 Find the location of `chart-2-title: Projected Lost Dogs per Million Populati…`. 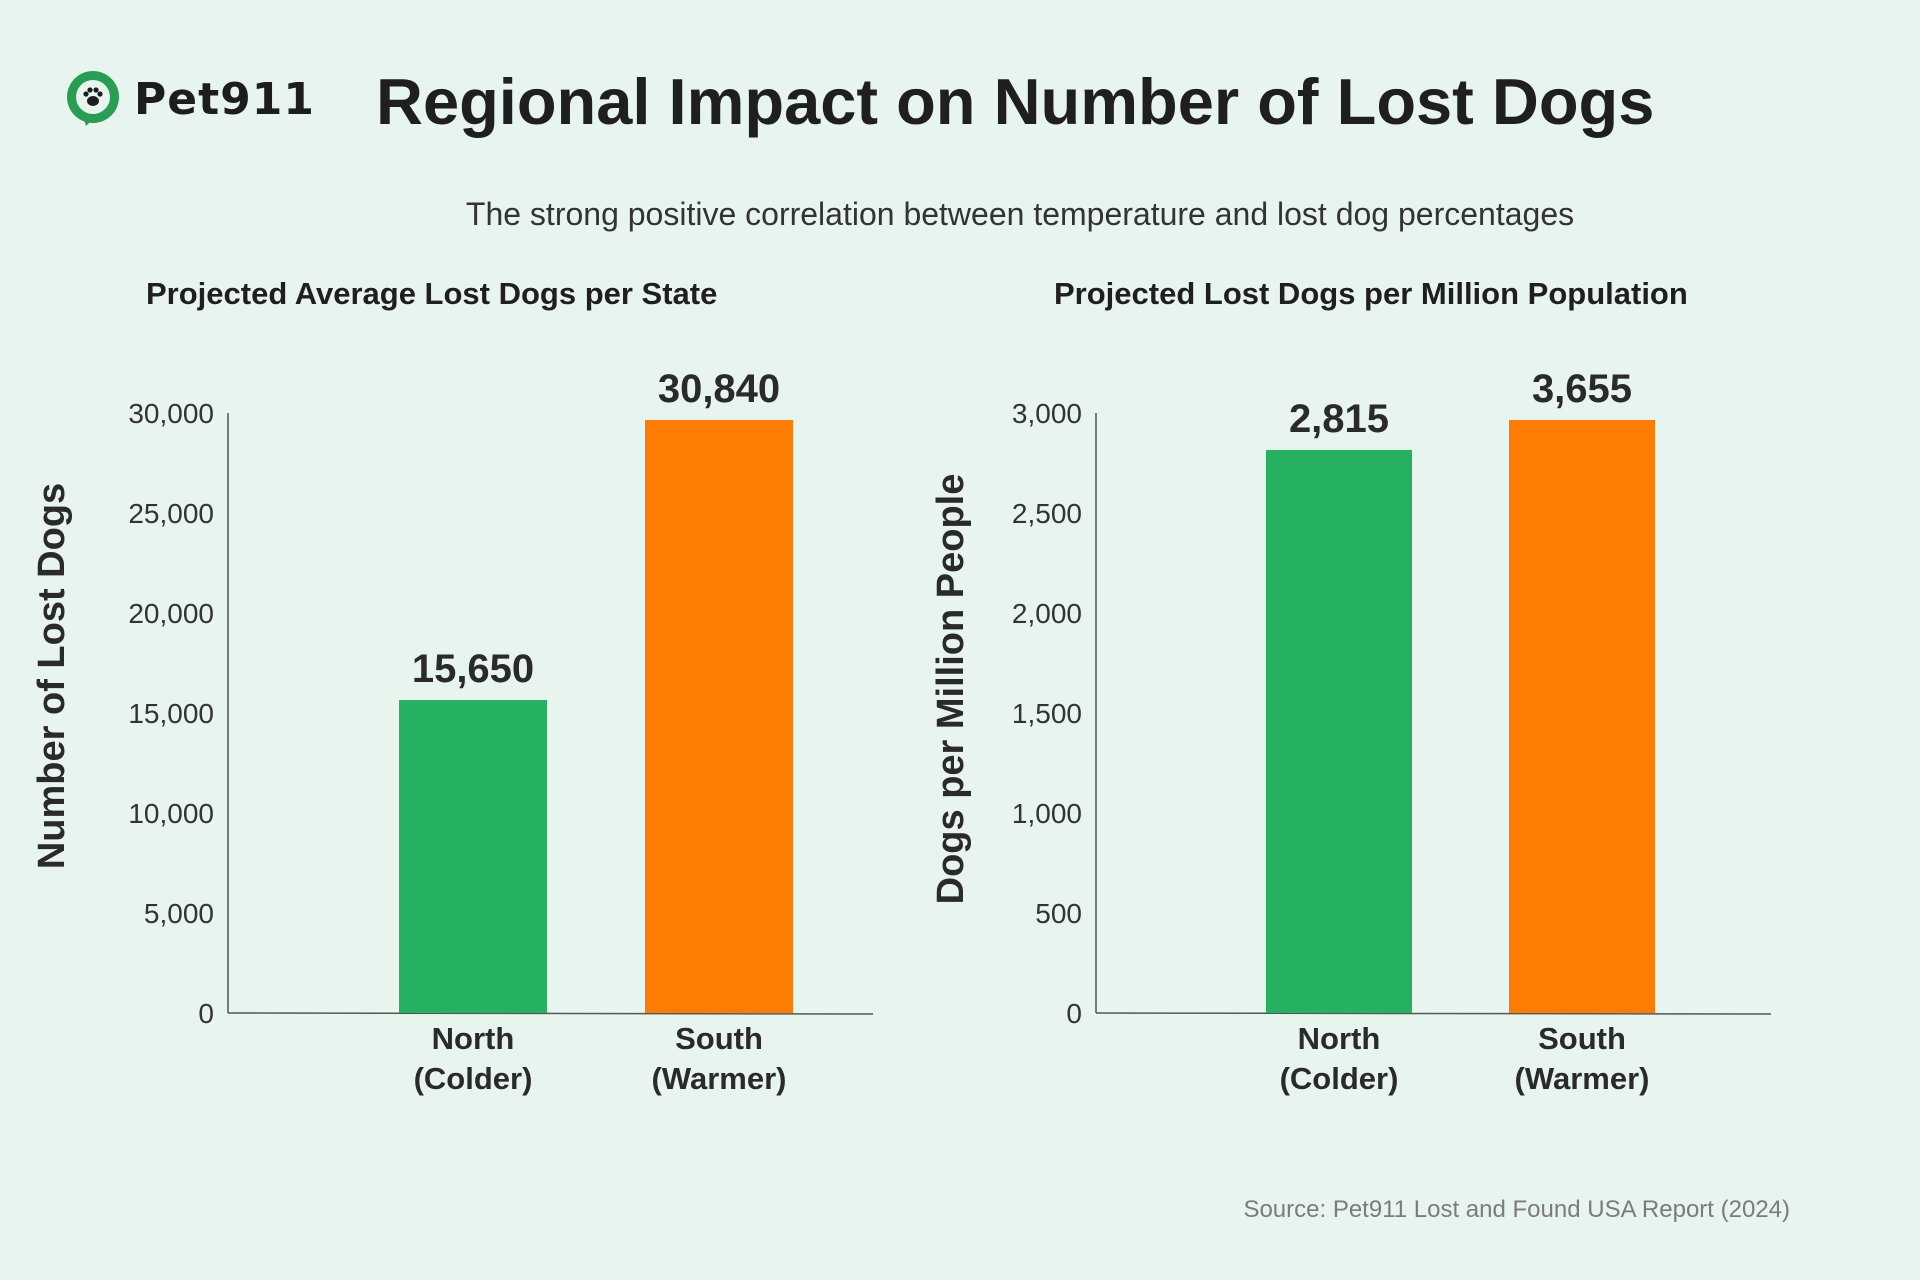

chart-2-title: Projected Lost Dogs per Million Populati… is located at coordinates (1371, 293).